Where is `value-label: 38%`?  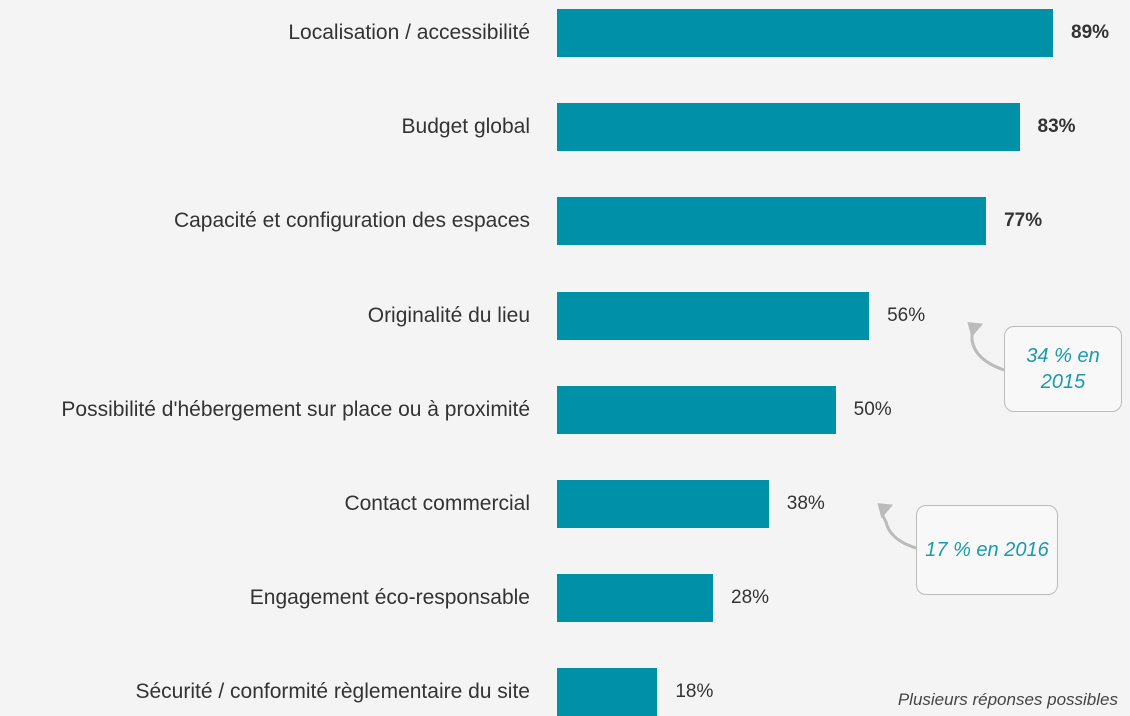 value-label: 38% is located at coordinates (805, 503).